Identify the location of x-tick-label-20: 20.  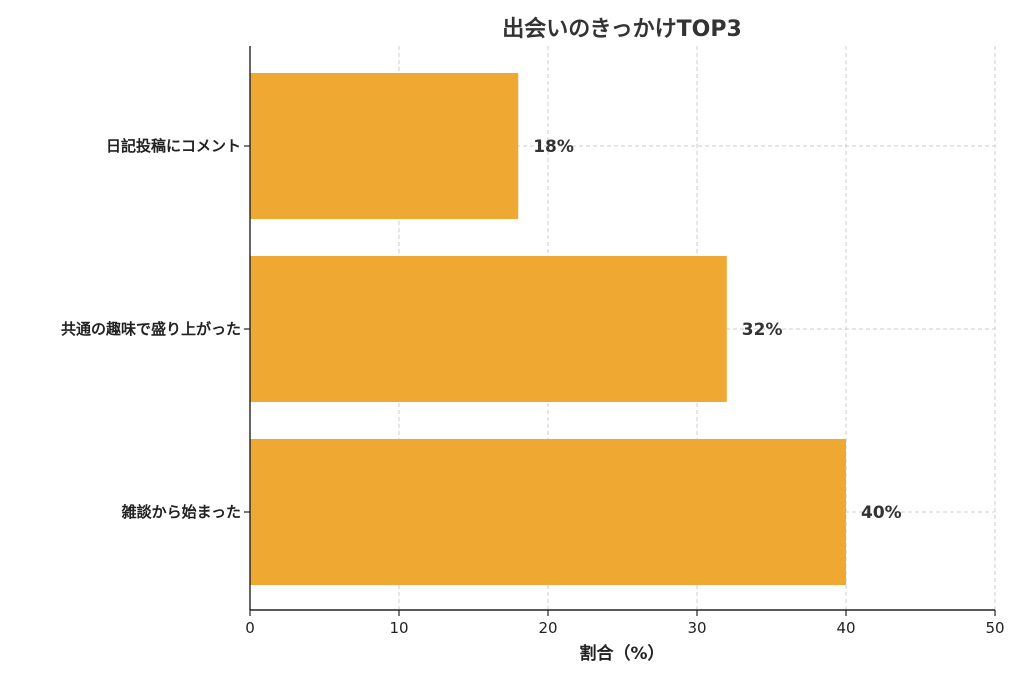
(547, 628).